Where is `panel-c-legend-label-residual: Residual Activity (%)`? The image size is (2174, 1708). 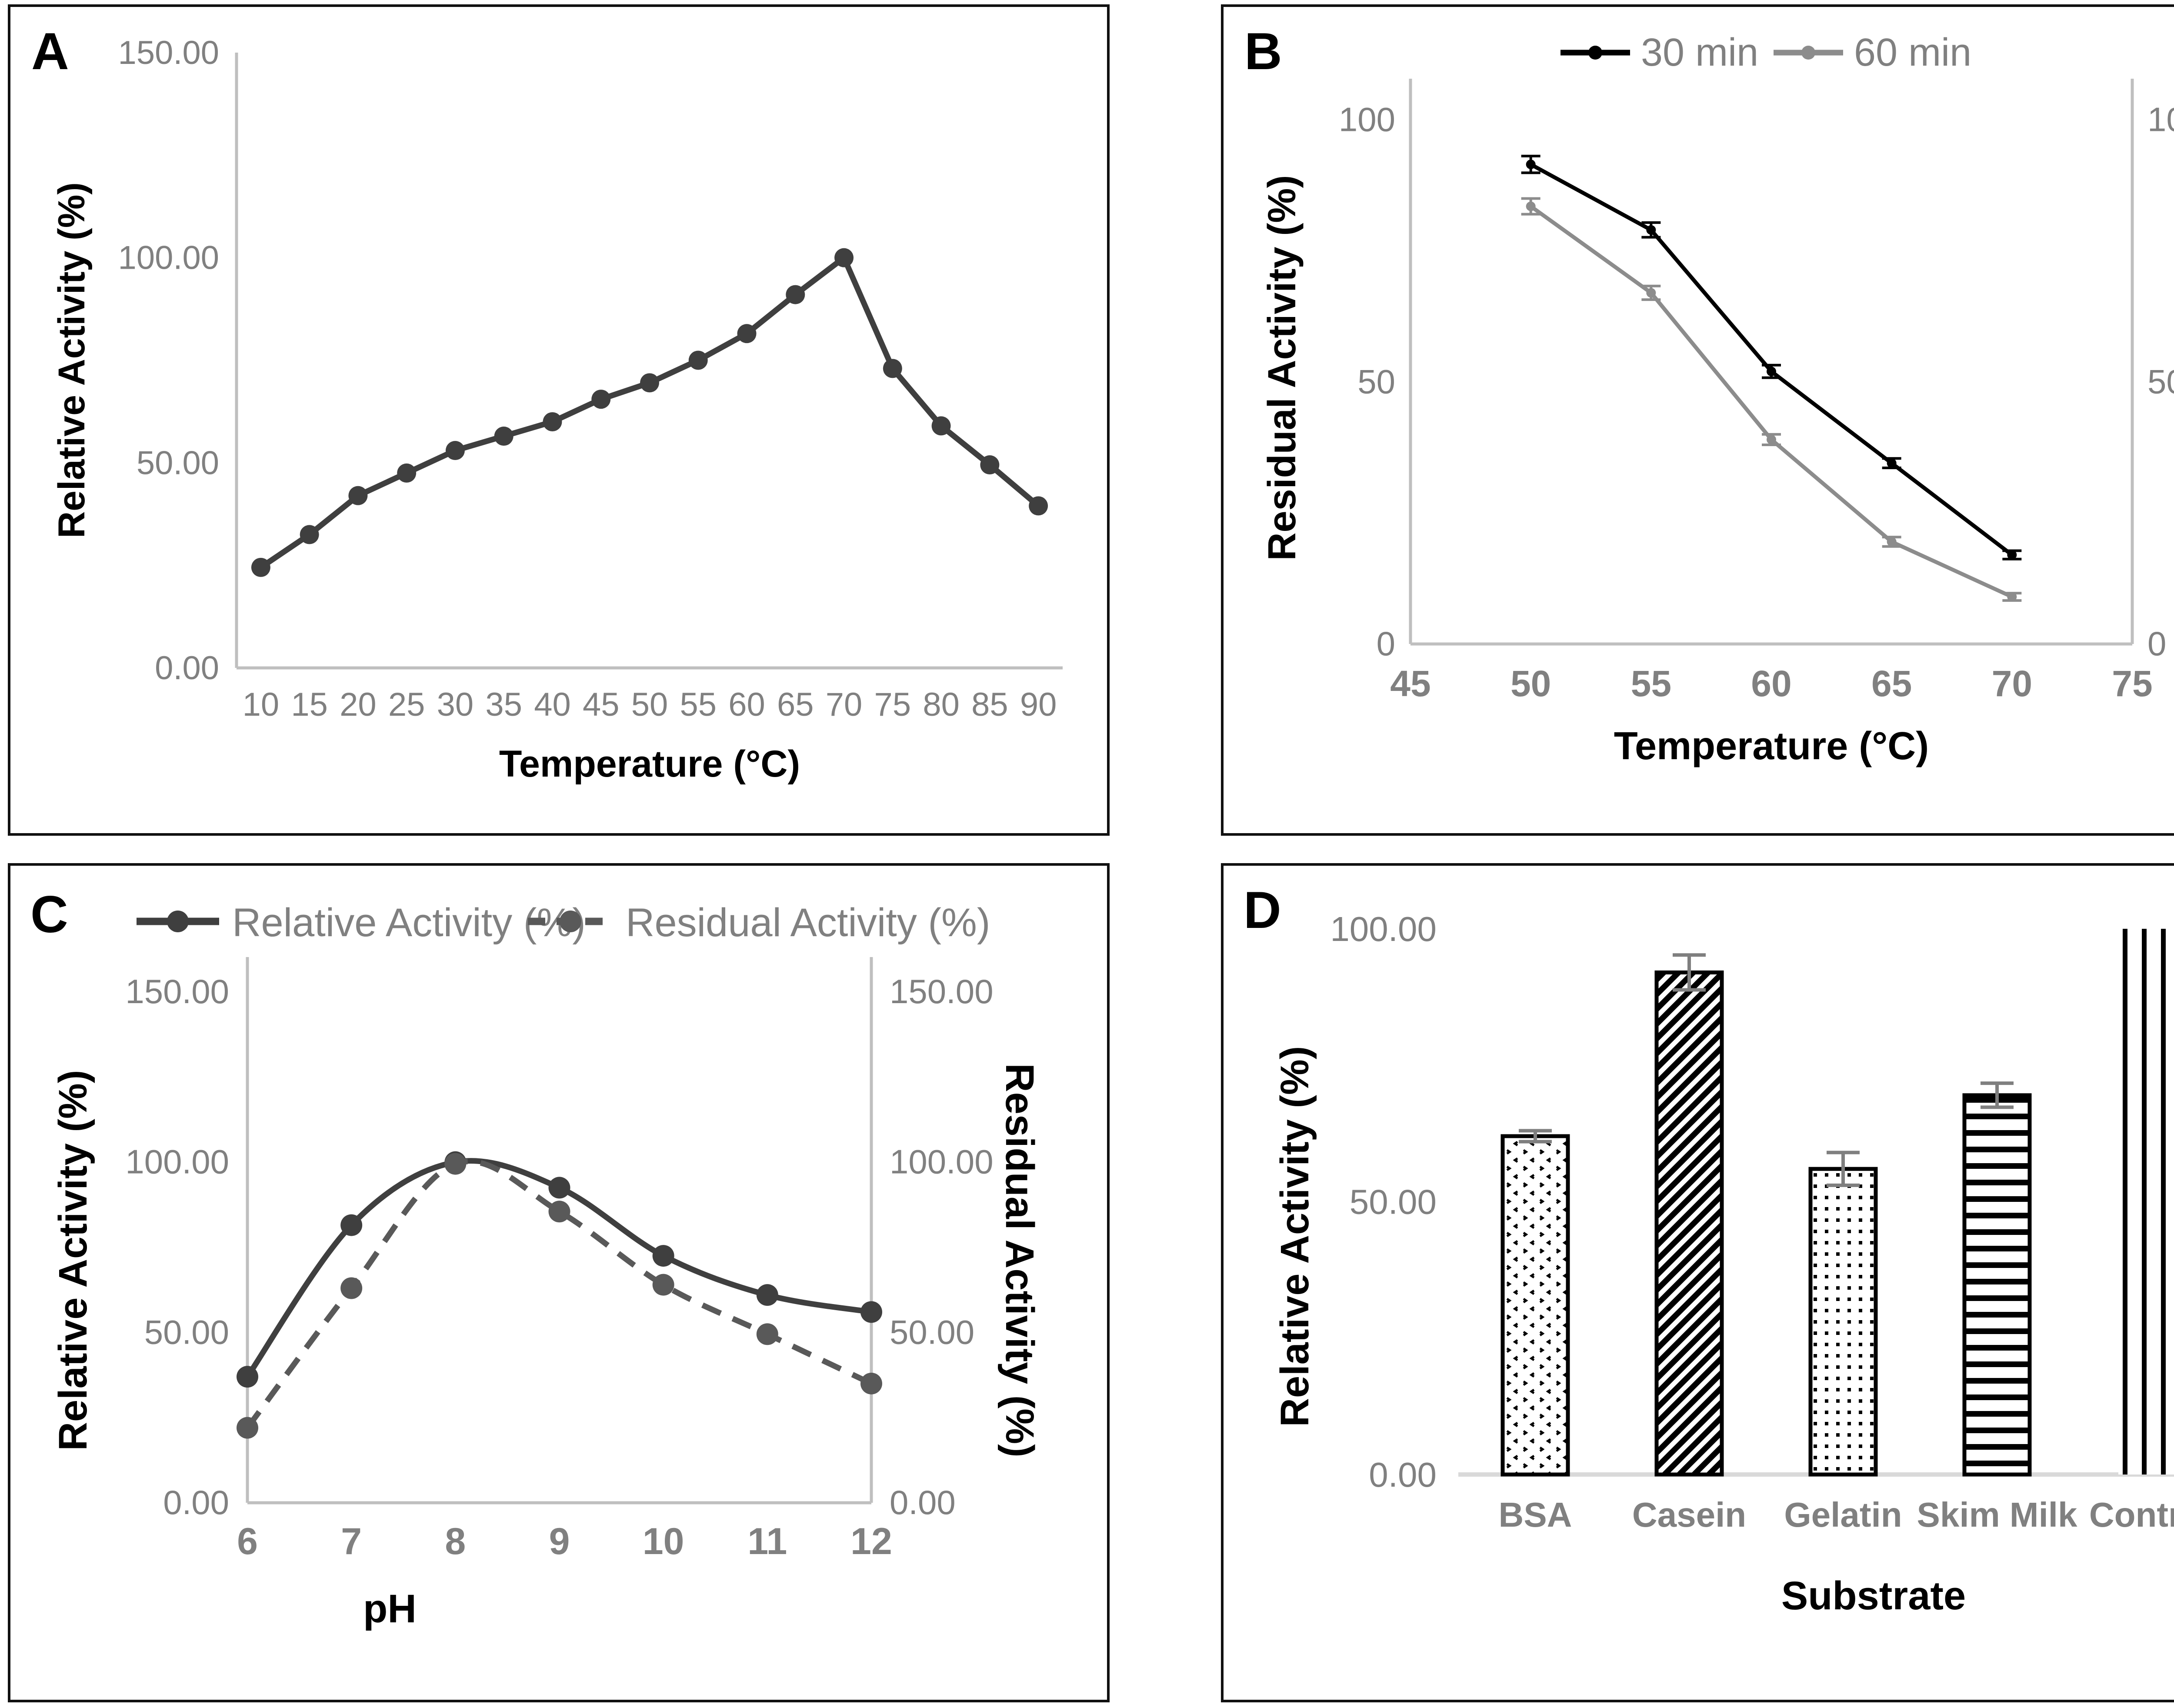 panel-c-legend-label-residual: Residual Activity (%) is located at coordinates (808, 923).